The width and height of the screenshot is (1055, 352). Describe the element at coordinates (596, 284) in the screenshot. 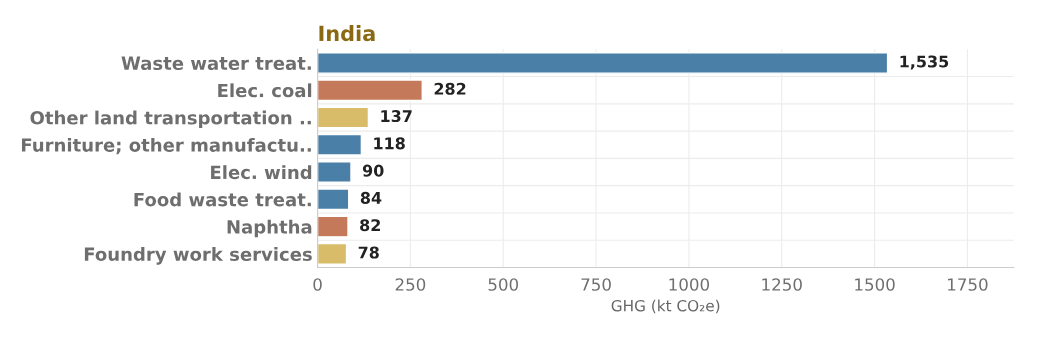

I see `x-tick-label: 750` at that location.